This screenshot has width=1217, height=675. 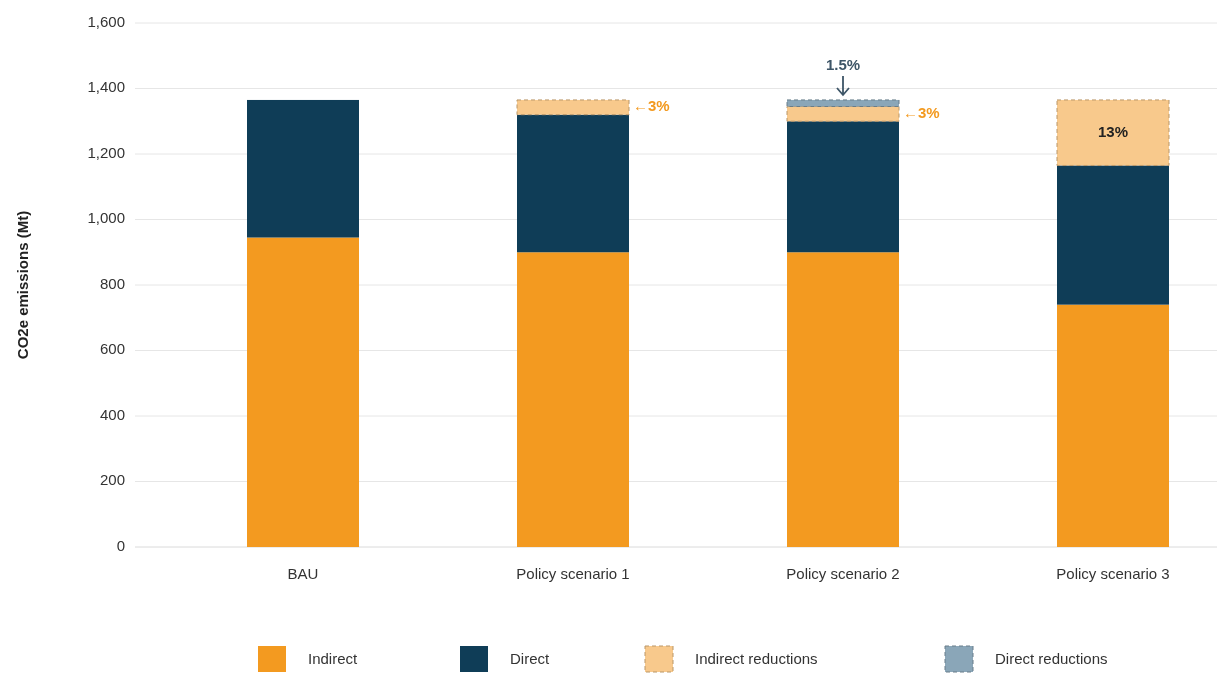 I want to click on x-tick-label: Policy scenario 3, so click(x=1113, y=573).